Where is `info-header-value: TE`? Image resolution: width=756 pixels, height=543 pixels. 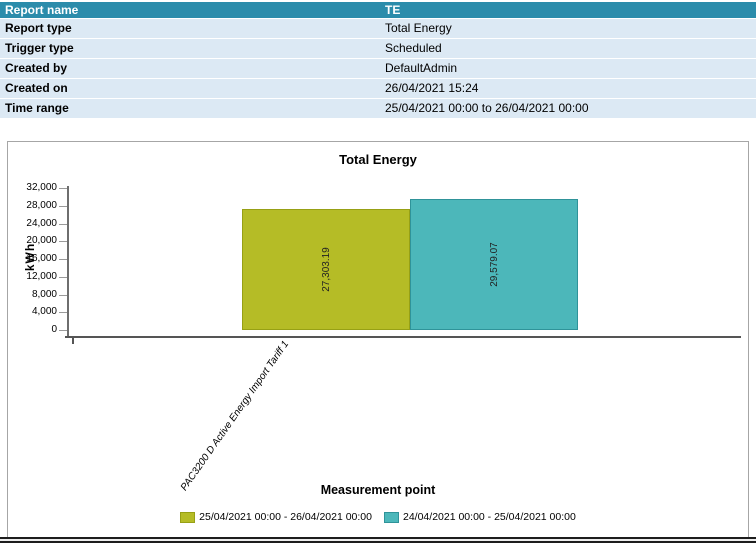
info-header-value: TE is located at coordinates (393, 10).